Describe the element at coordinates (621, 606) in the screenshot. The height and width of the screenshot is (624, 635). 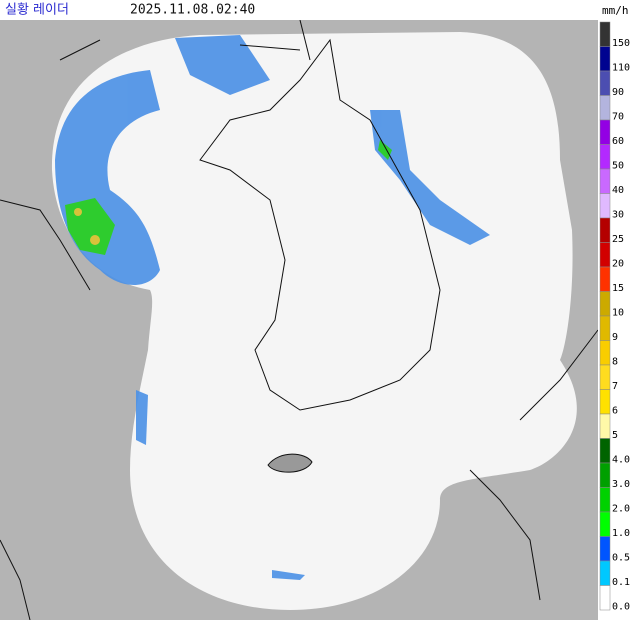
I see `legend-label: 0.0` at that location.